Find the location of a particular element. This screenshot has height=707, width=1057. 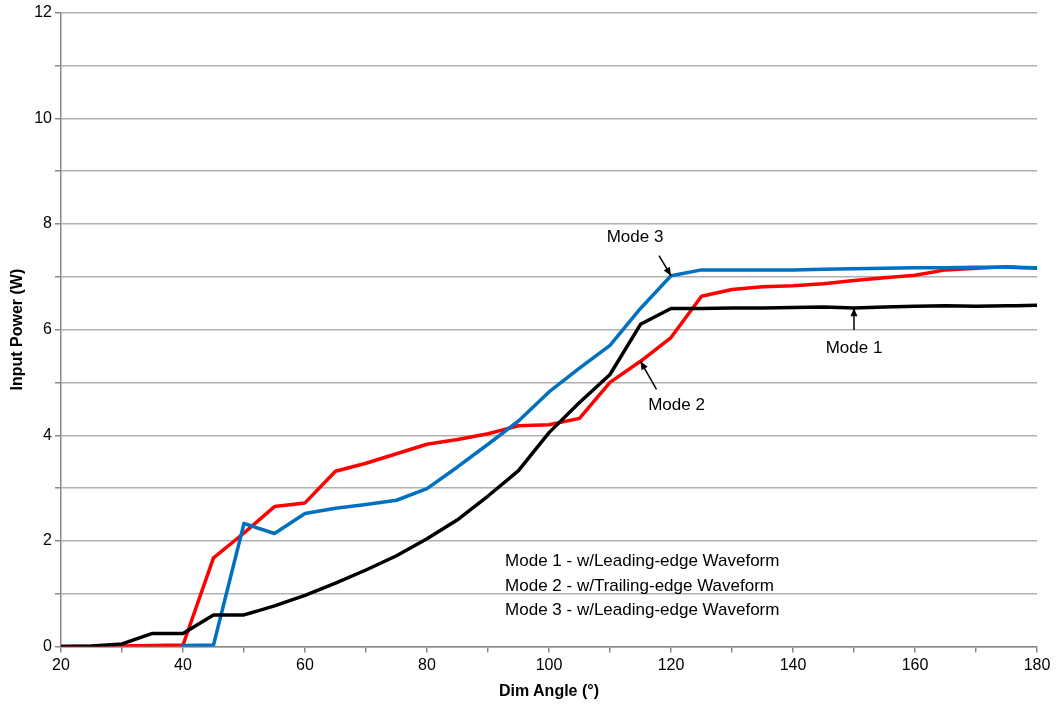

y-tick-label: 8 is located at coordinates (48, 223).